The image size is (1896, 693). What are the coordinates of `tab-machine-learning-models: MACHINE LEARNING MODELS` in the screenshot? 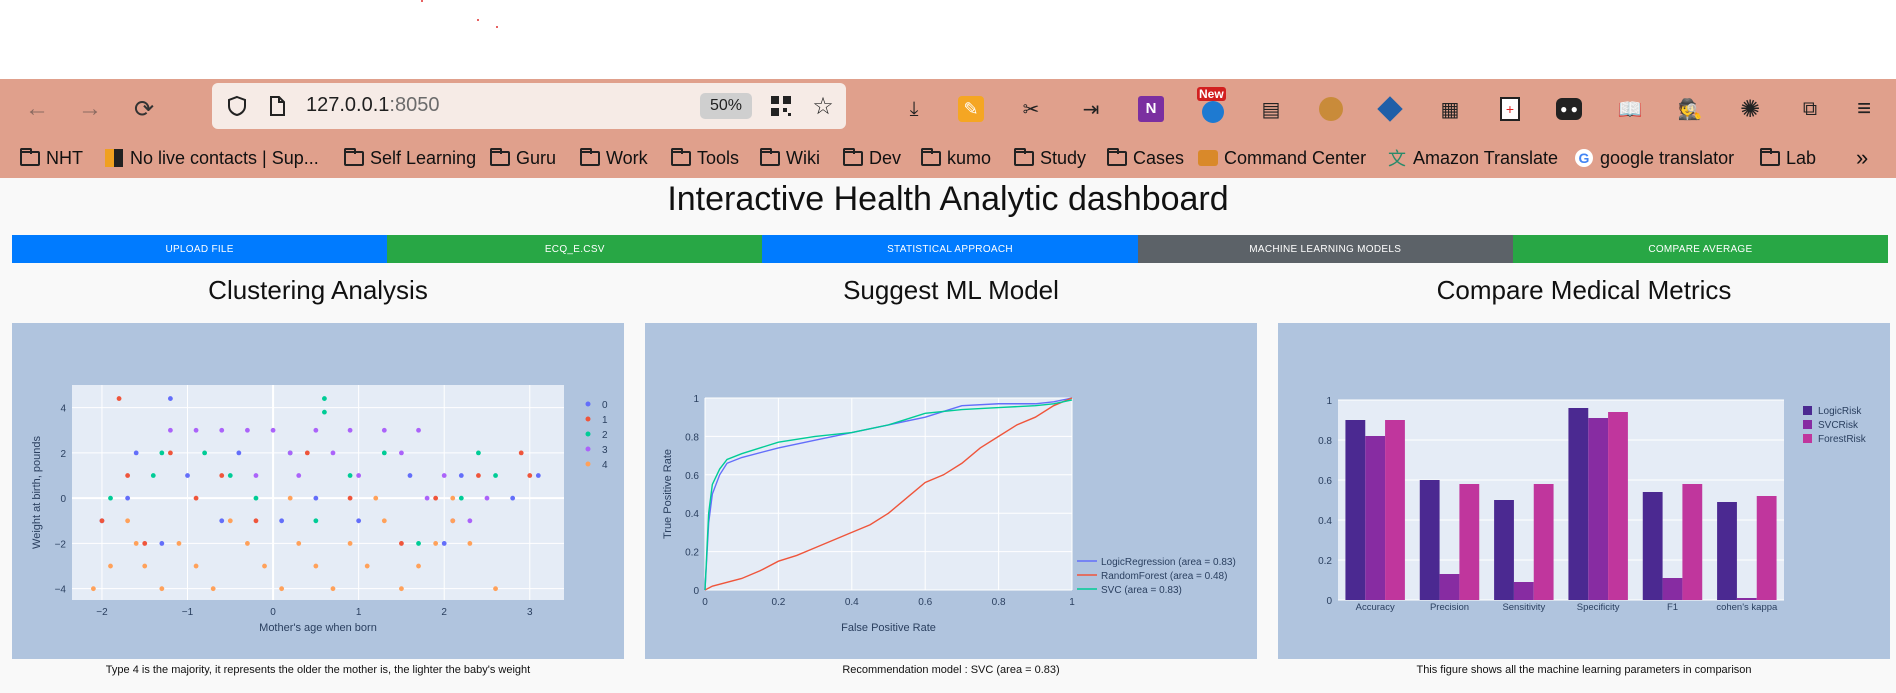 It's located at (1325, 249).